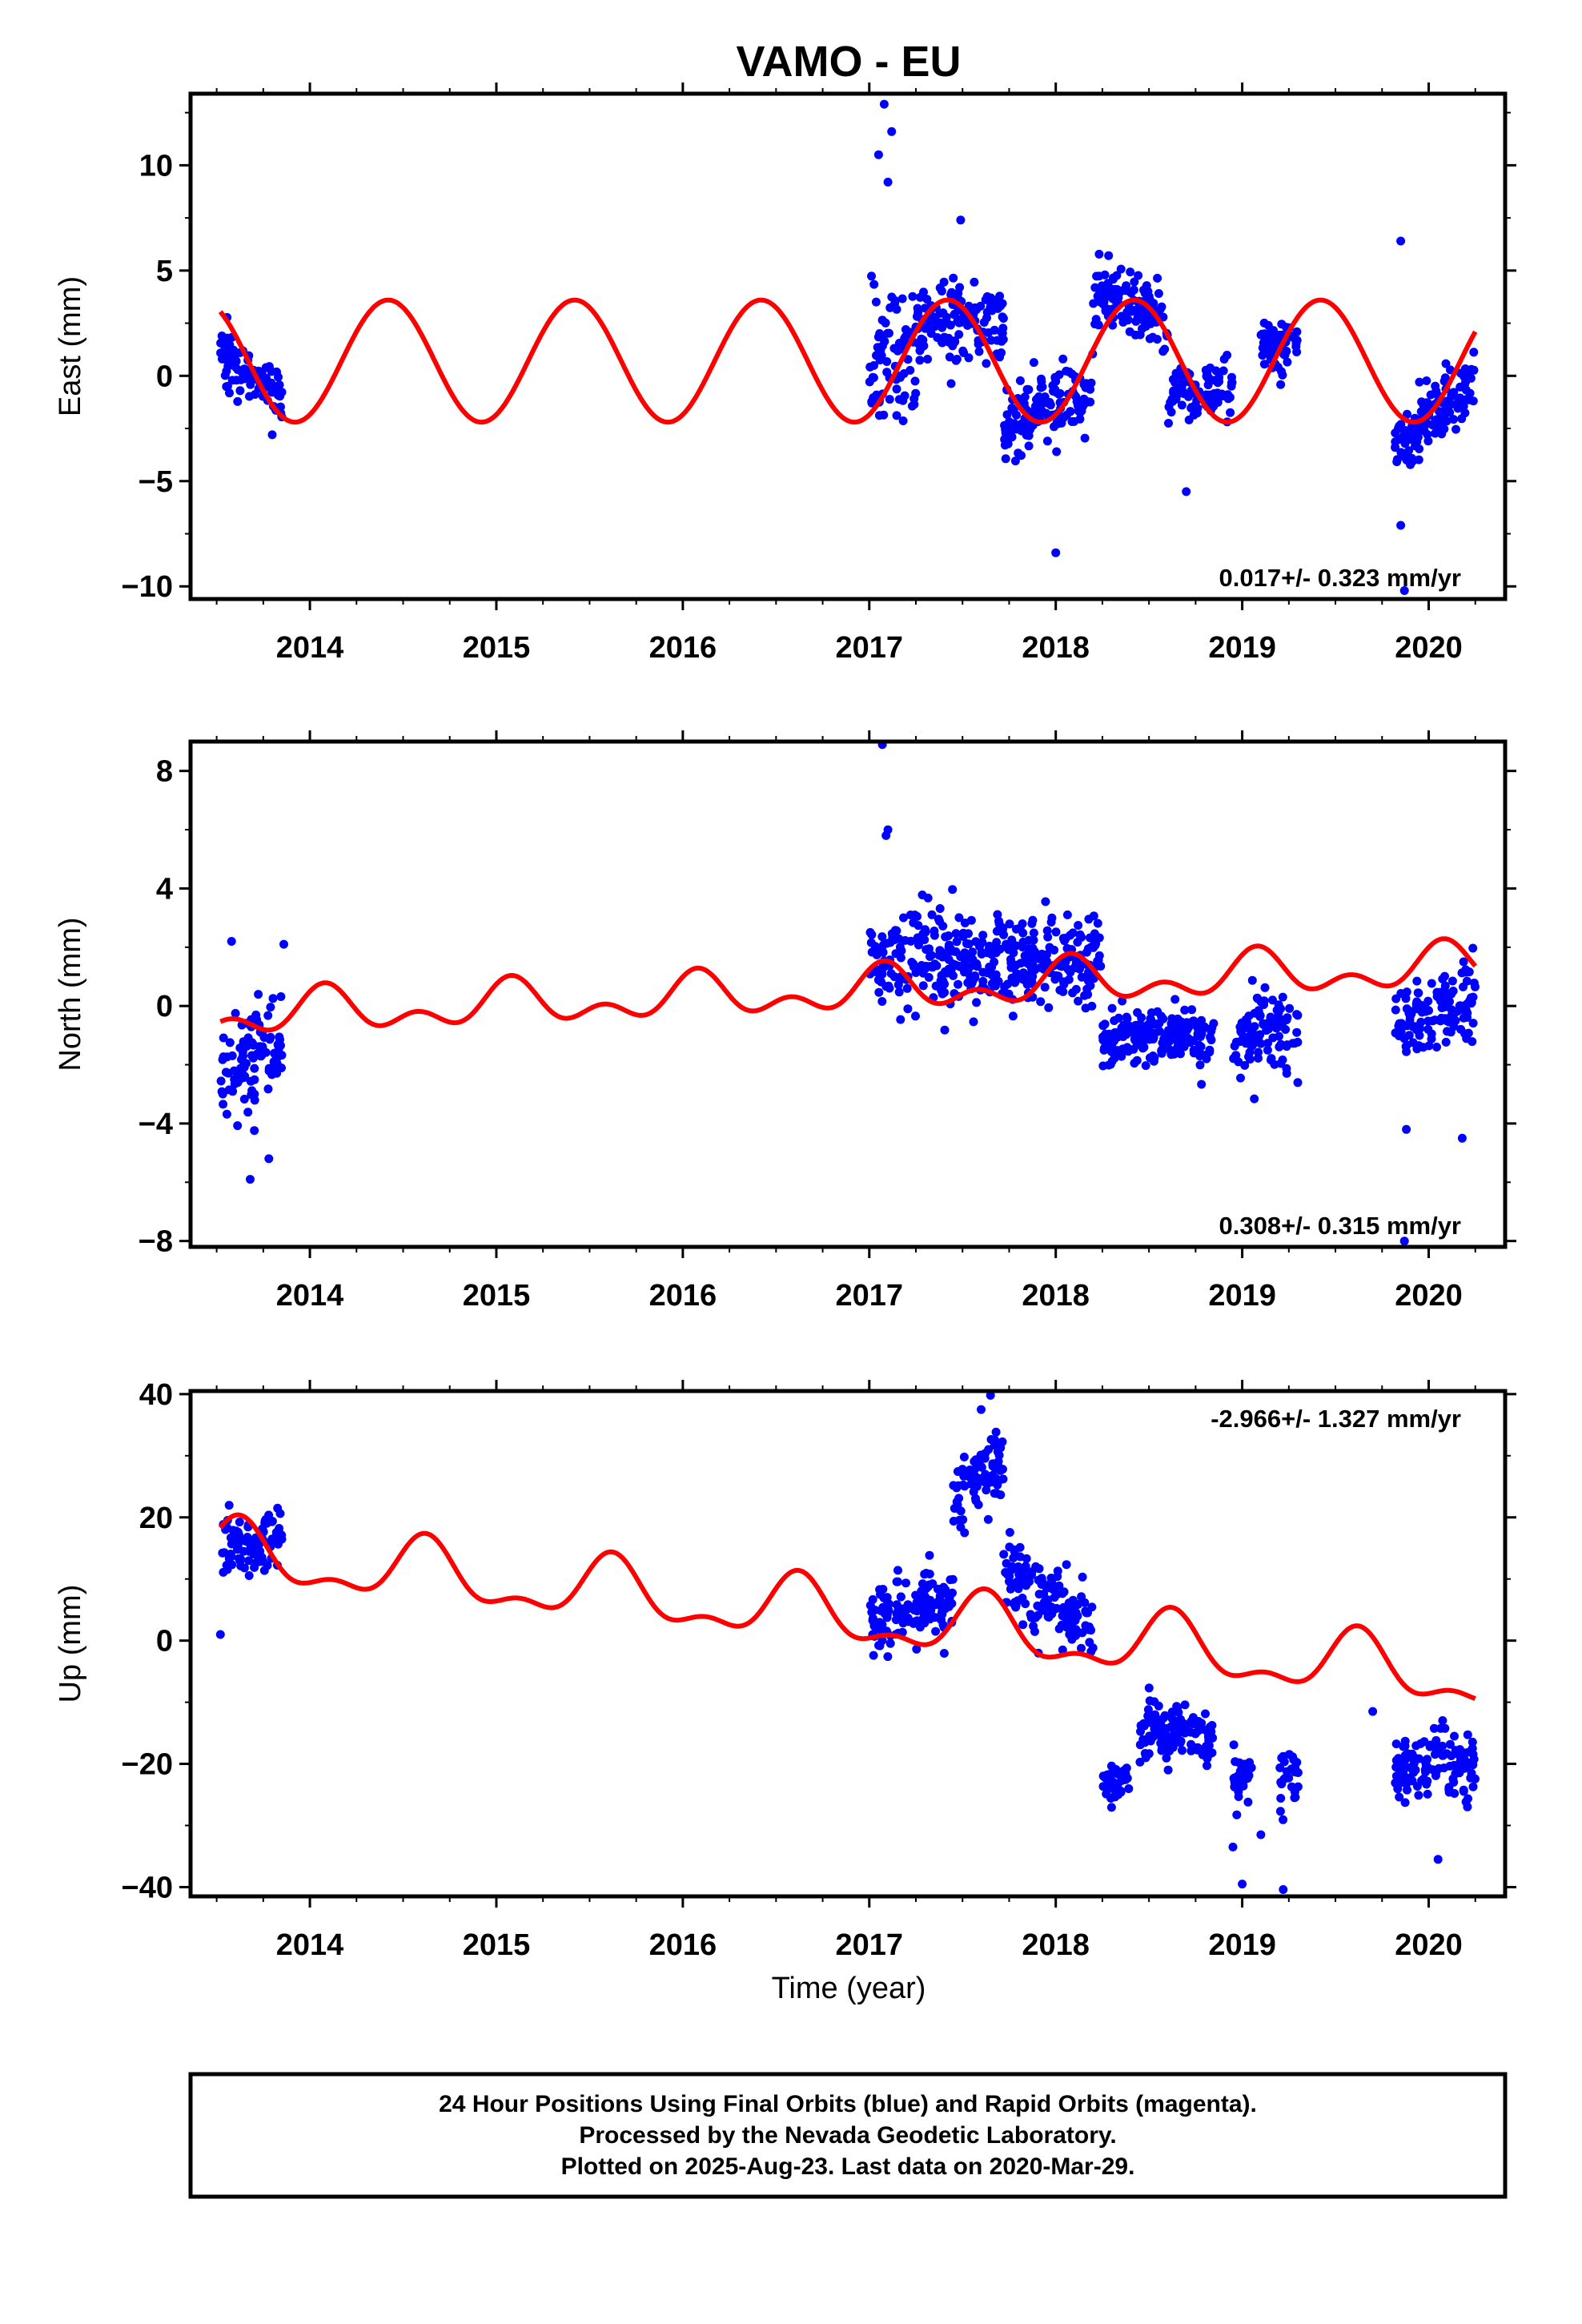  What do you see at coordinates (849, 1988) in the screenshot?
I see `x-axis-label: Time (year)` at bounding box center [849, 1988].